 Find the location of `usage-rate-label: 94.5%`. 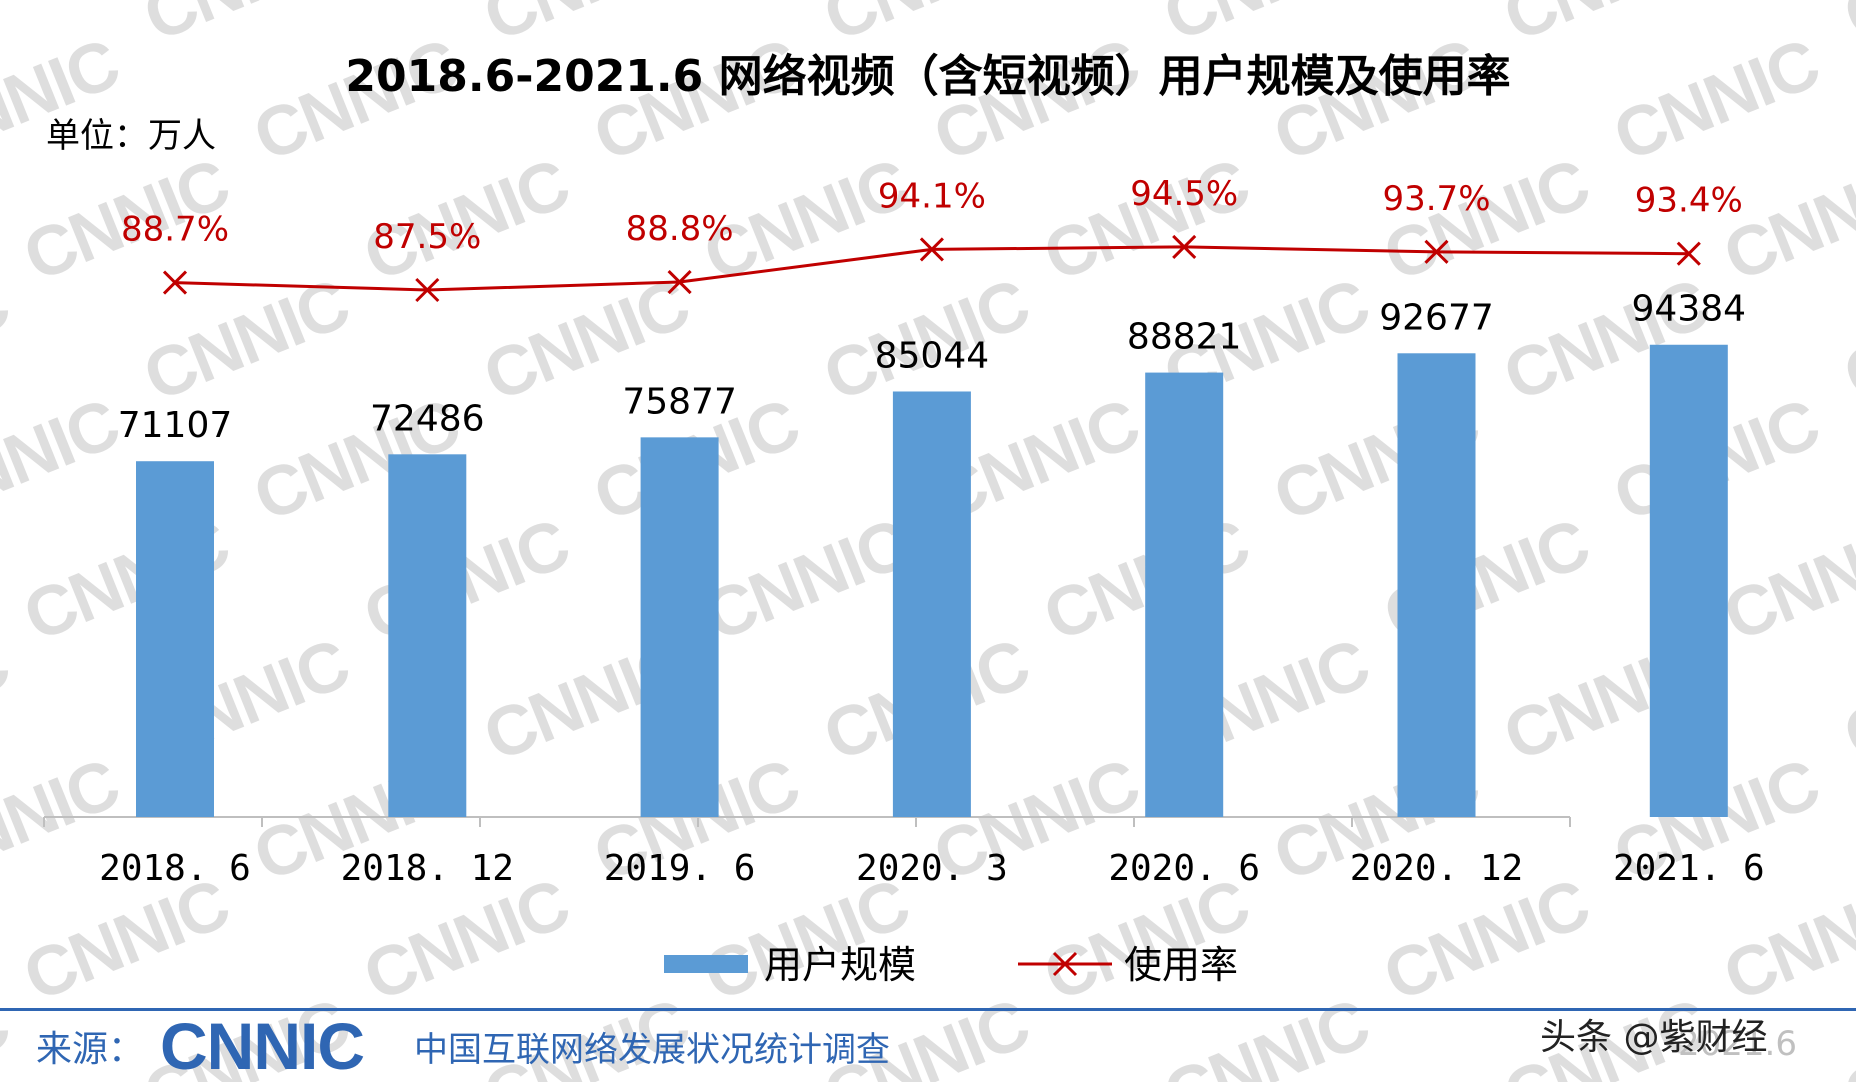

usage-rate-label: 94.5% is located at coordinates (1184, 194).